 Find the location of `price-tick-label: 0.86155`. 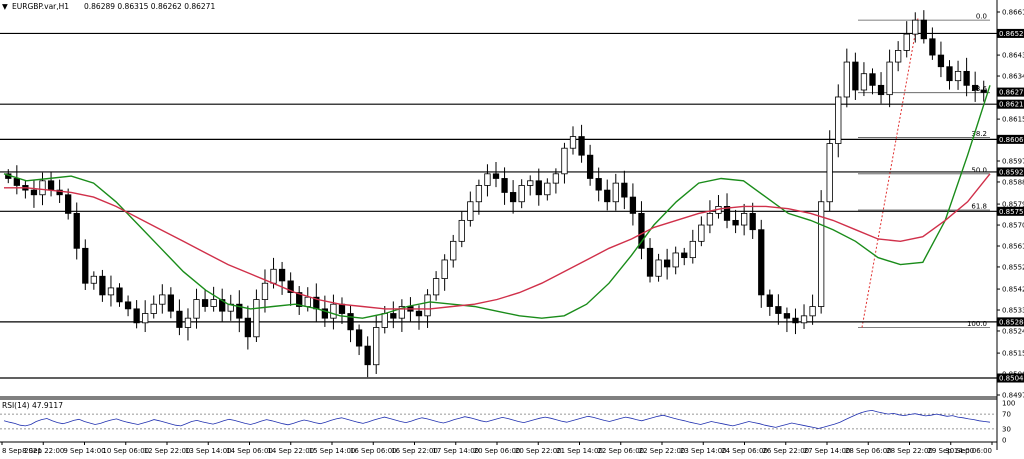

price-tick-label: 0.86155 is located at coordinates (1013, 120).